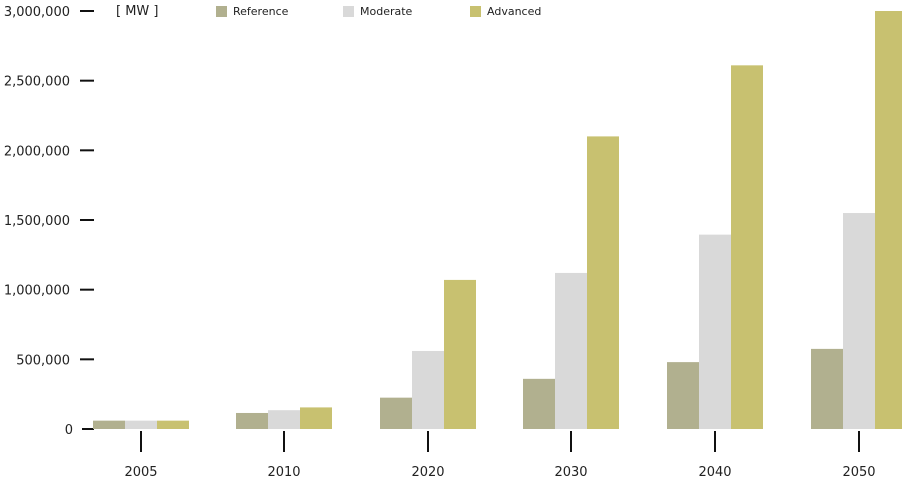 This screenshot has width=902, height=482. Describe the element at coordinates (683, 395) in the screenshot. I see `bar-reference-2040` at that location.